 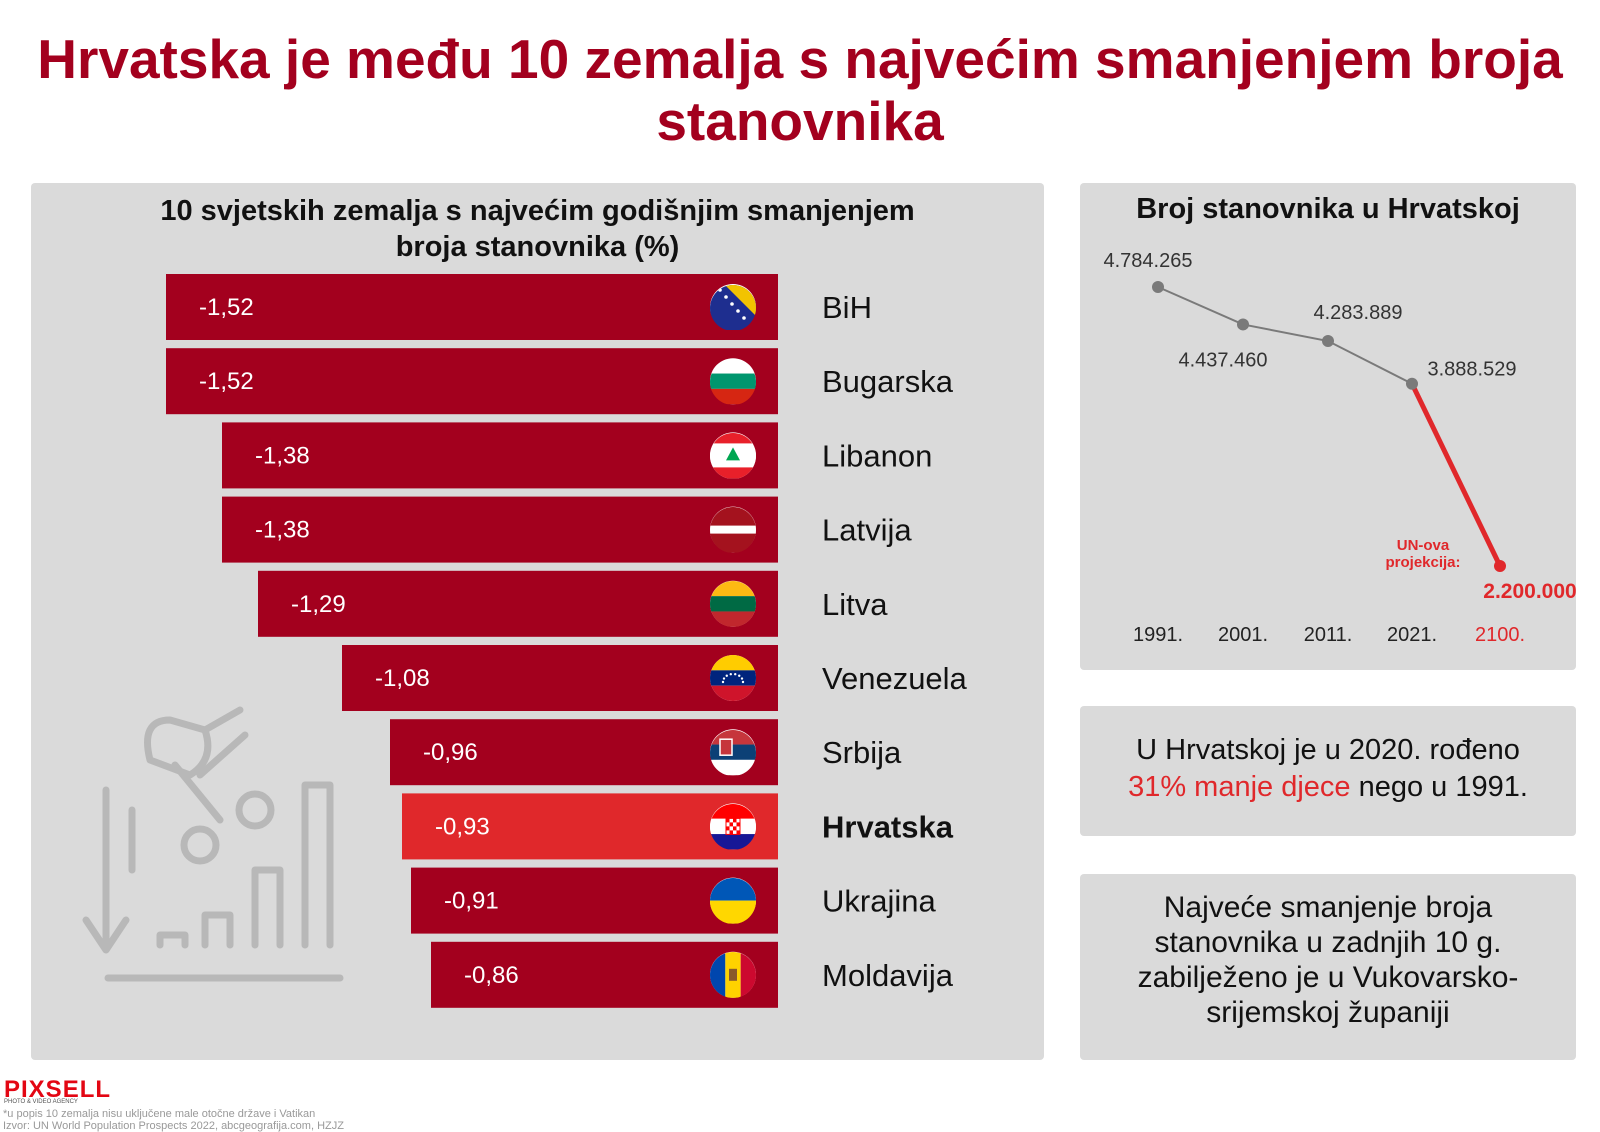 I want to click on point-value-label: 4.784.265, so click(x=1148, y=261).